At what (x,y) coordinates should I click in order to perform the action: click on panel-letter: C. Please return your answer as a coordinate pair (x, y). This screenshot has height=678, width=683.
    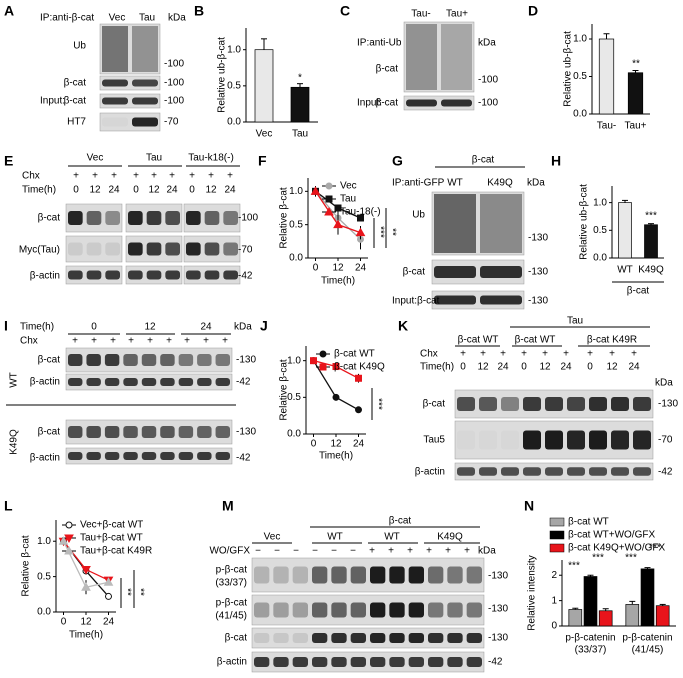
    Looking at the image, I should click on (345, 11).